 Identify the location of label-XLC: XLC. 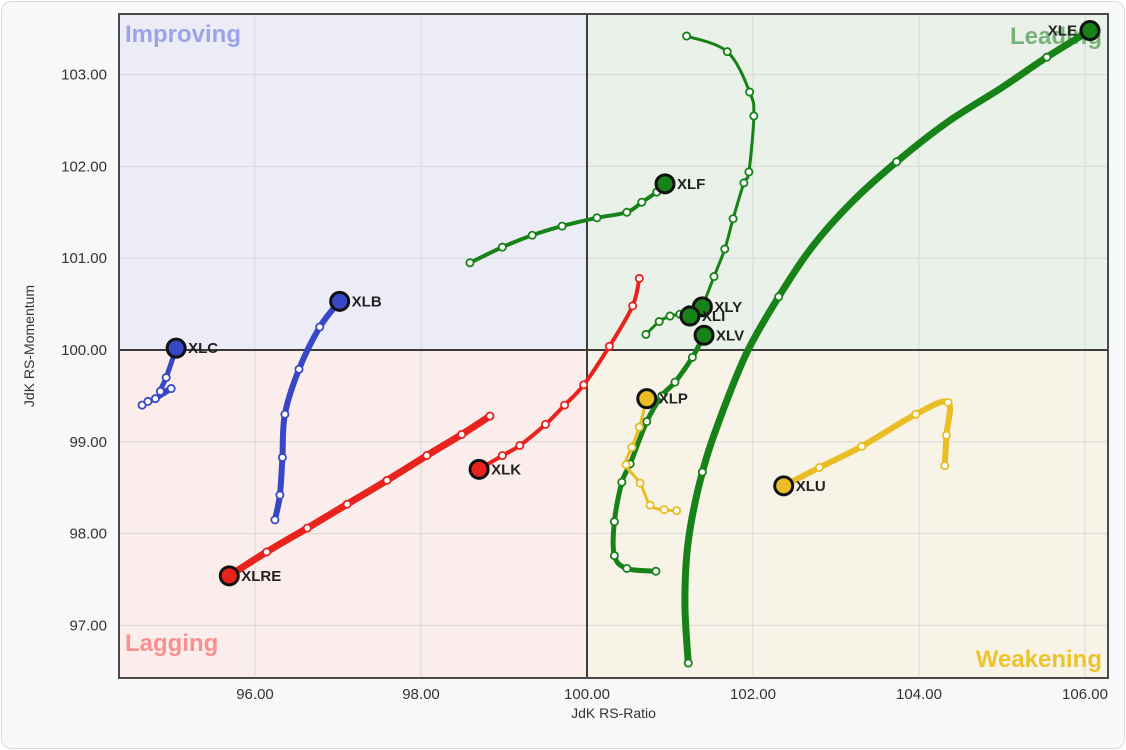
(203, 348).